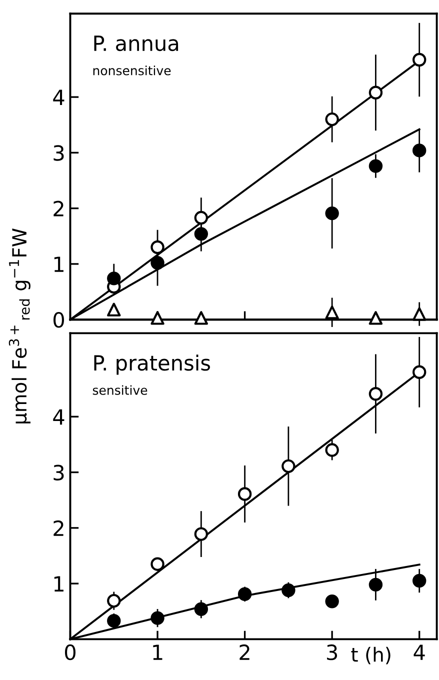  I want to click on x-tick-label: 0, so click(70, 652).